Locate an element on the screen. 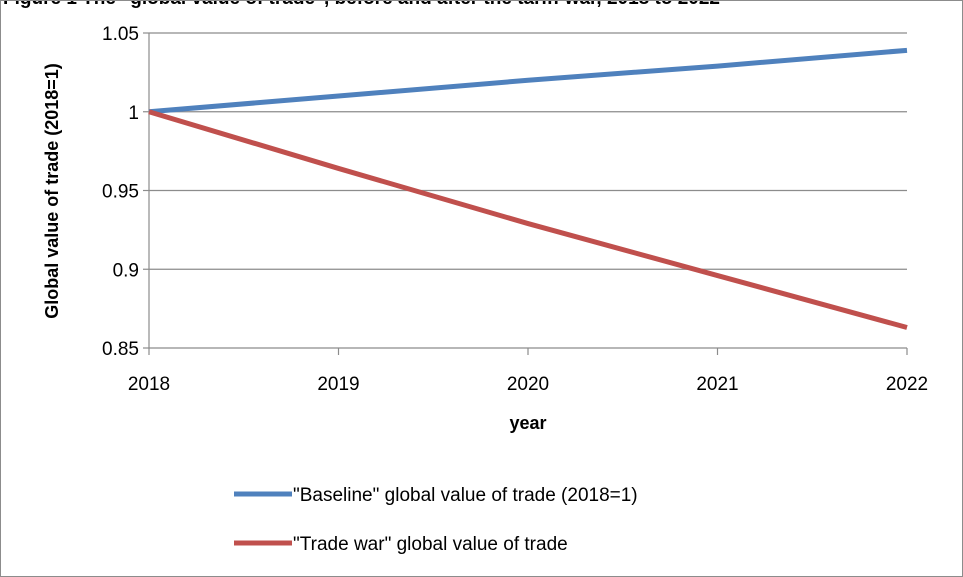 The width and height of the screenshot is (963, 577). y-tick-label: 1 is located at coordinates (133, 113).